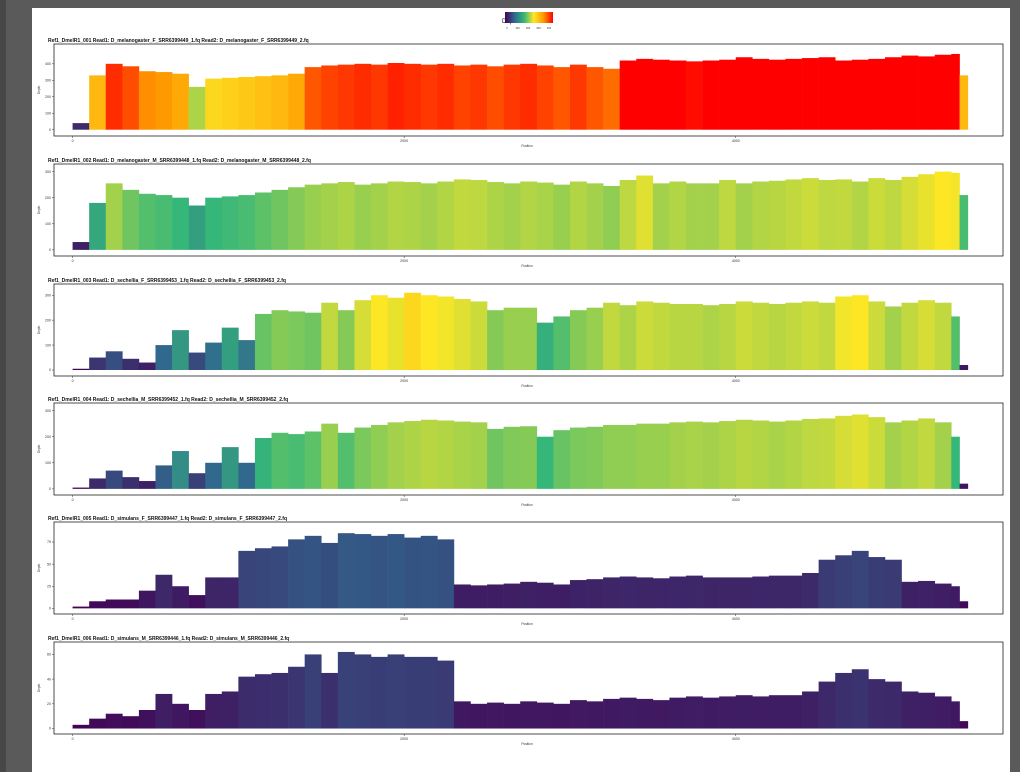 This screenshot has width=1020, height=772. What do you see at coordinates (50, 729) in the screenshot?
I see `y-tick-label: 0` at bounding box center [50, 729].